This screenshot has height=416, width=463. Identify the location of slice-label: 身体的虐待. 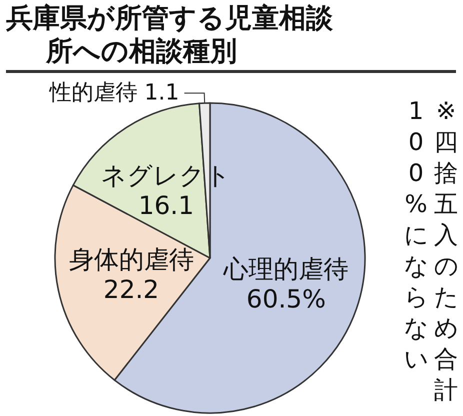
(131, 259).